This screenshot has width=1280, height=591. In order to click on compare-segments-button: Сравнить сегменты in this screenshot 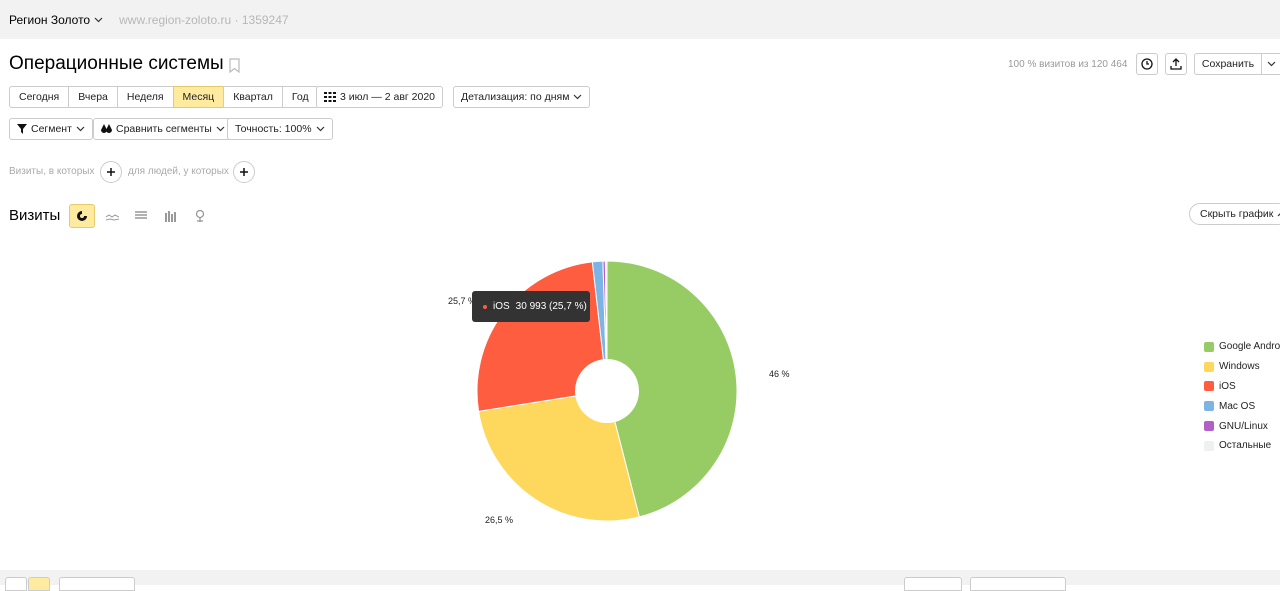, I will do `click(163, 129)`.